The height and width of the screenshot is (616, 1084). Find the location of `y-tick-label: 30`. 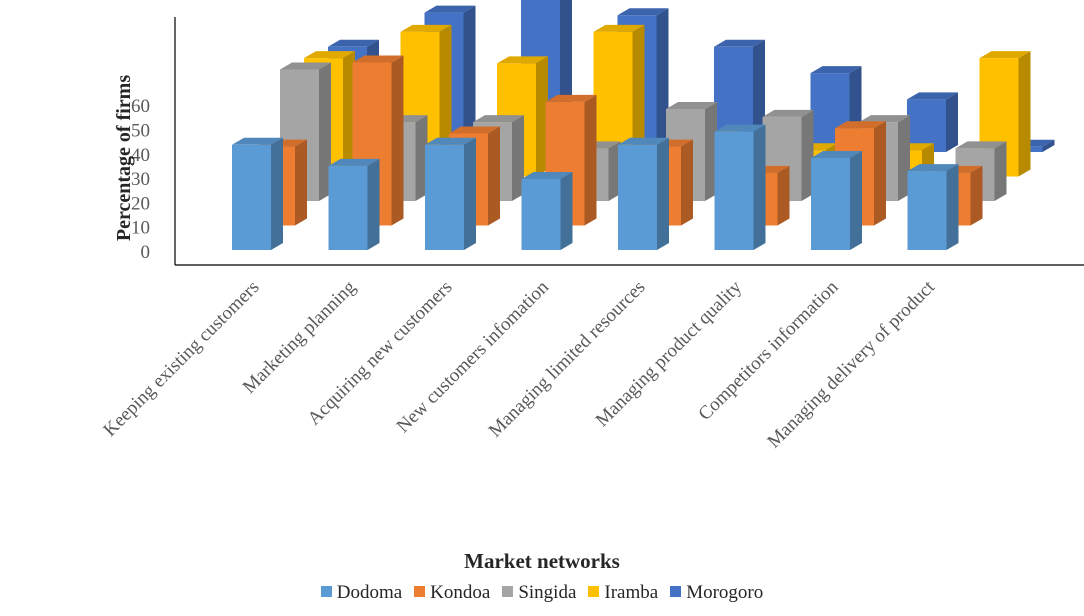

y-tick-label: 30 is located at coordinates (140, 179).